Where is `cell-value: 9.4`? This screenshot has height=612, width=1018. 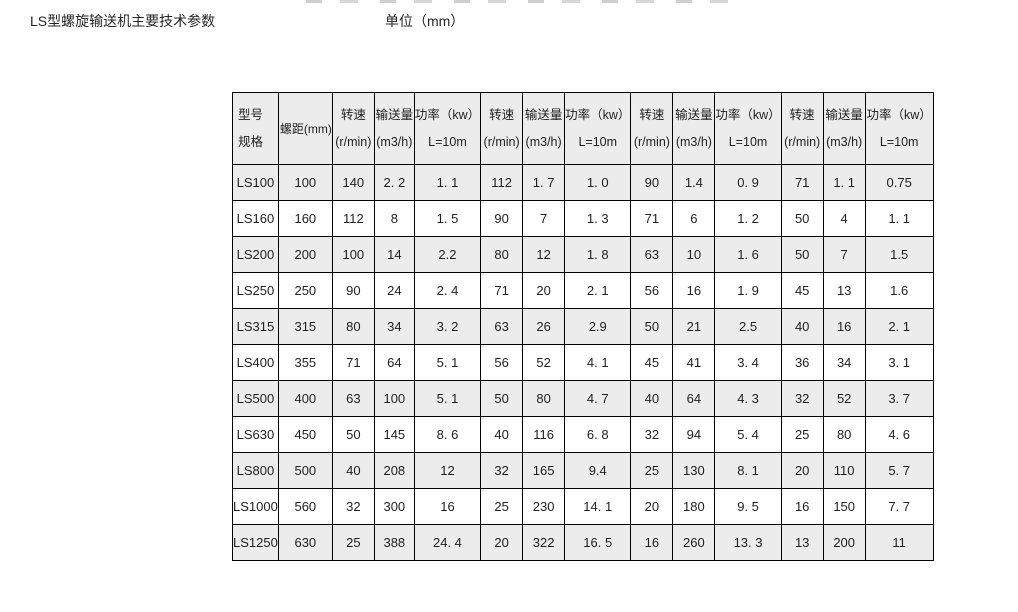 cell-value: 9.4 is located at coordinates (598, 470).